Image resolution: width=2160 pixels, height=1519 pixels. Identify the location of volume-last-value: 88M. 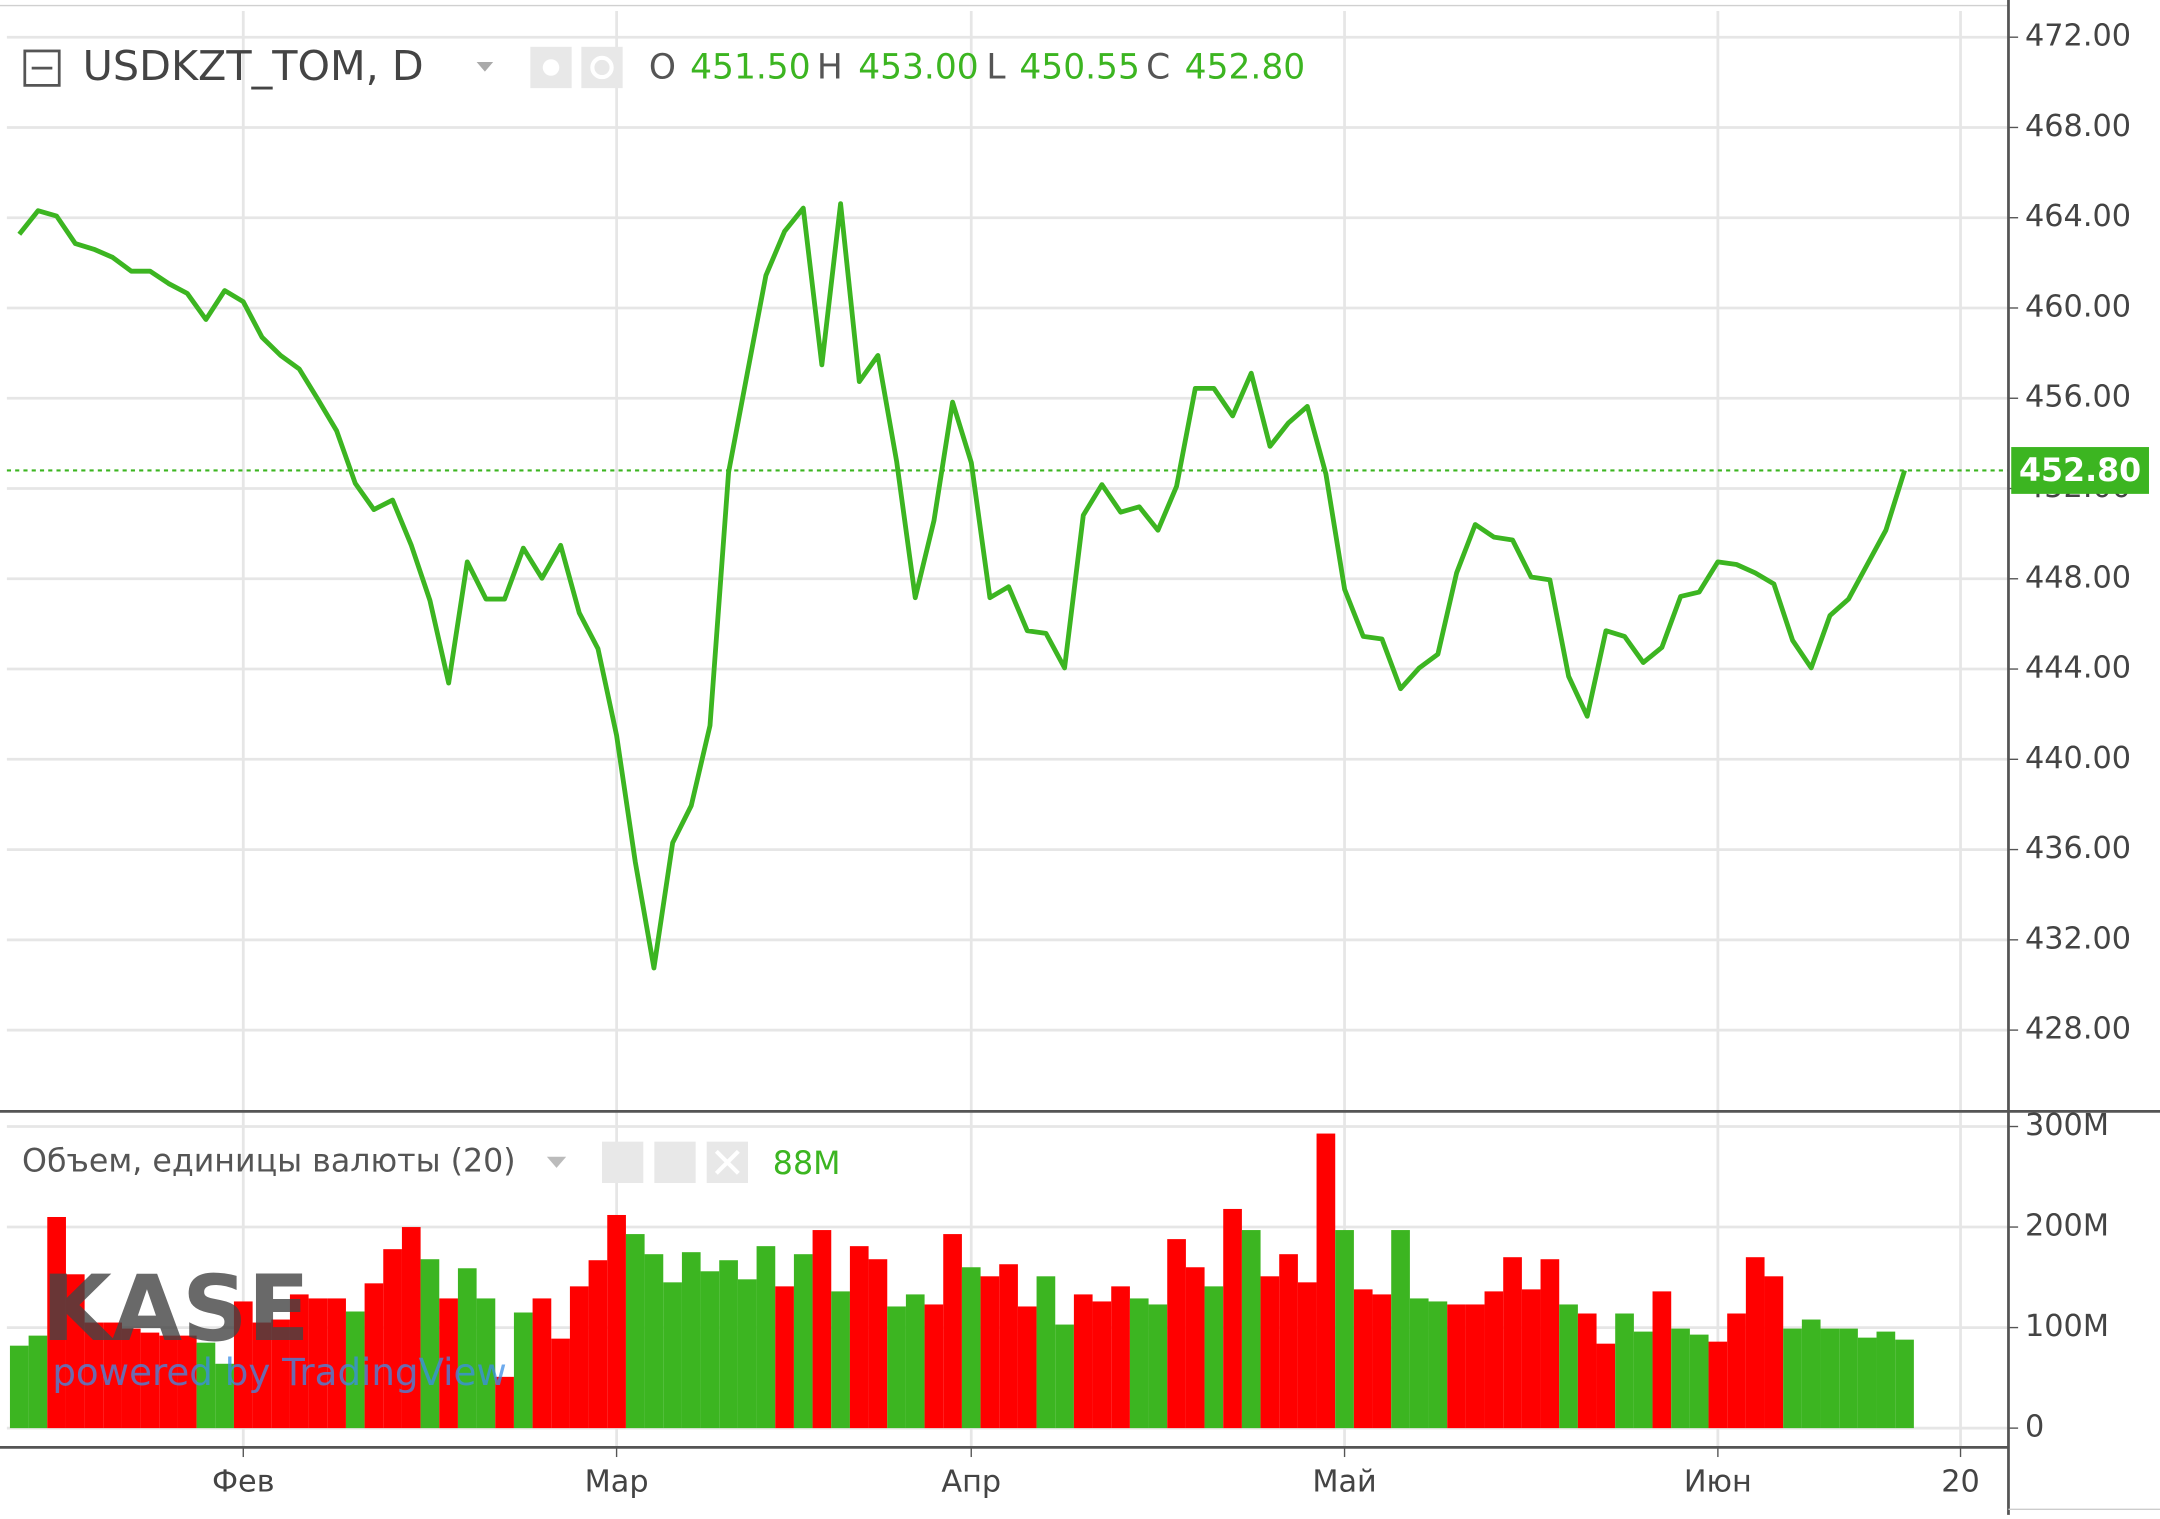
(807, 1164).